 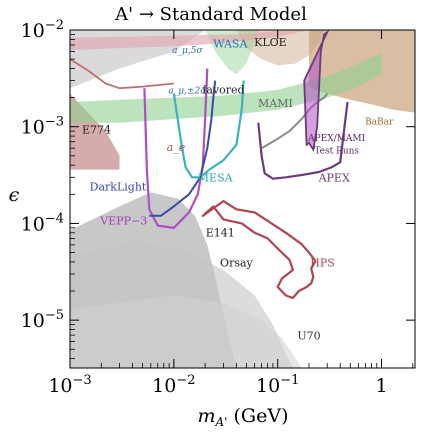 I want to click on label-vepp-3: VEPP−3, so click(x=123, y=220).